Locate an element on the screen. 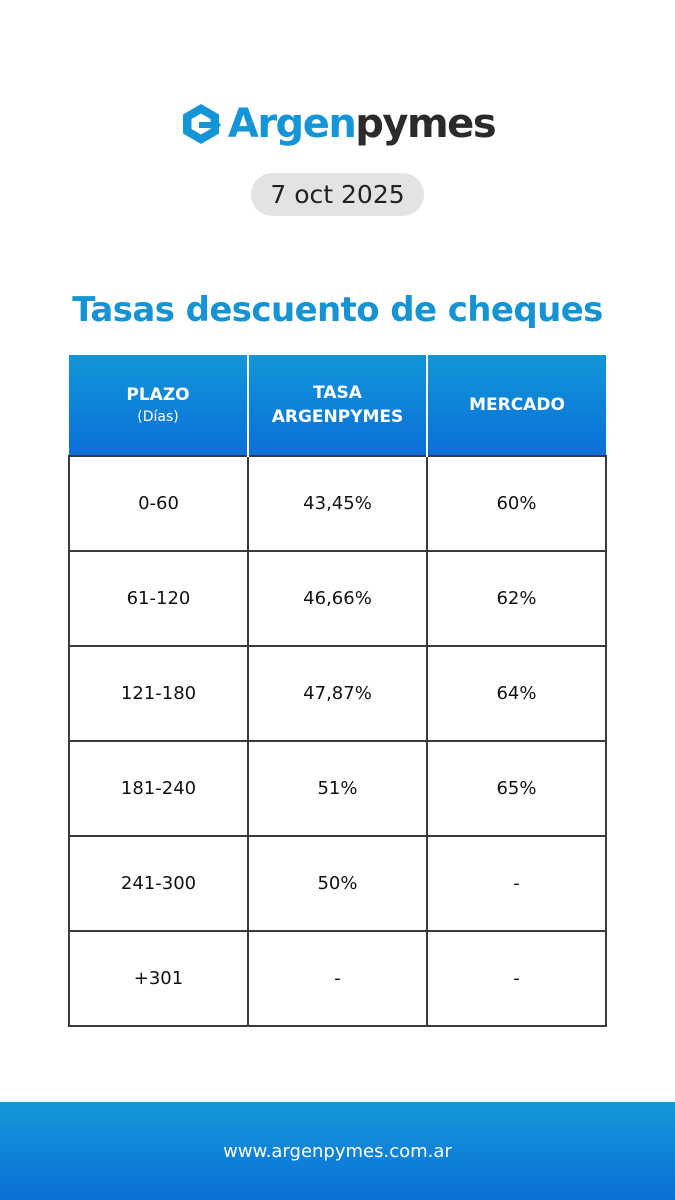 The height and width of the screenshot is (1200, 675). table-row: 181-240 51% 65% is located at coordinates (337, 788).